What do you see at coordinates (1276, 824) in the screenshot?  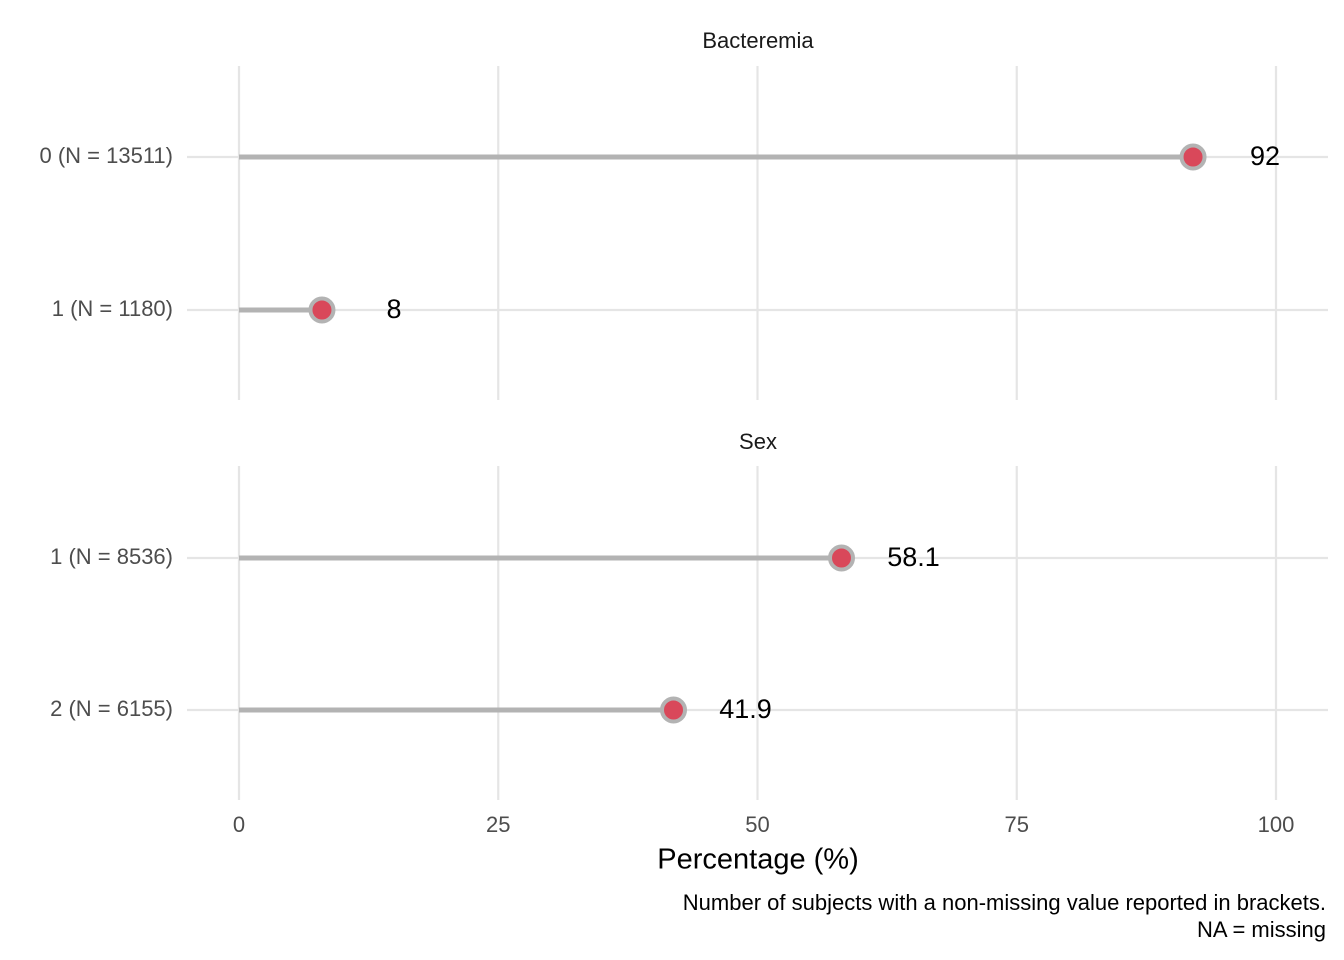 I see `x-tick-label: 100` at bounding box center [1276, 824].